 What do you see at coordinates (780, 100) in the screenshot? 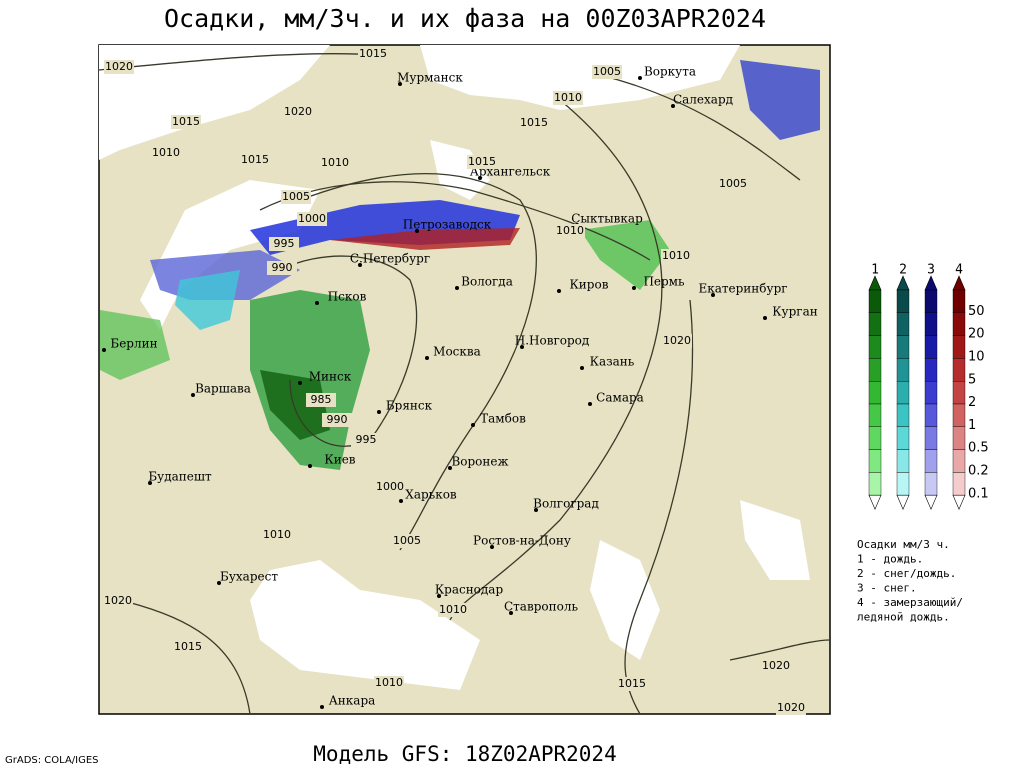
I see `snow-area` at bounding box center [780, 100].